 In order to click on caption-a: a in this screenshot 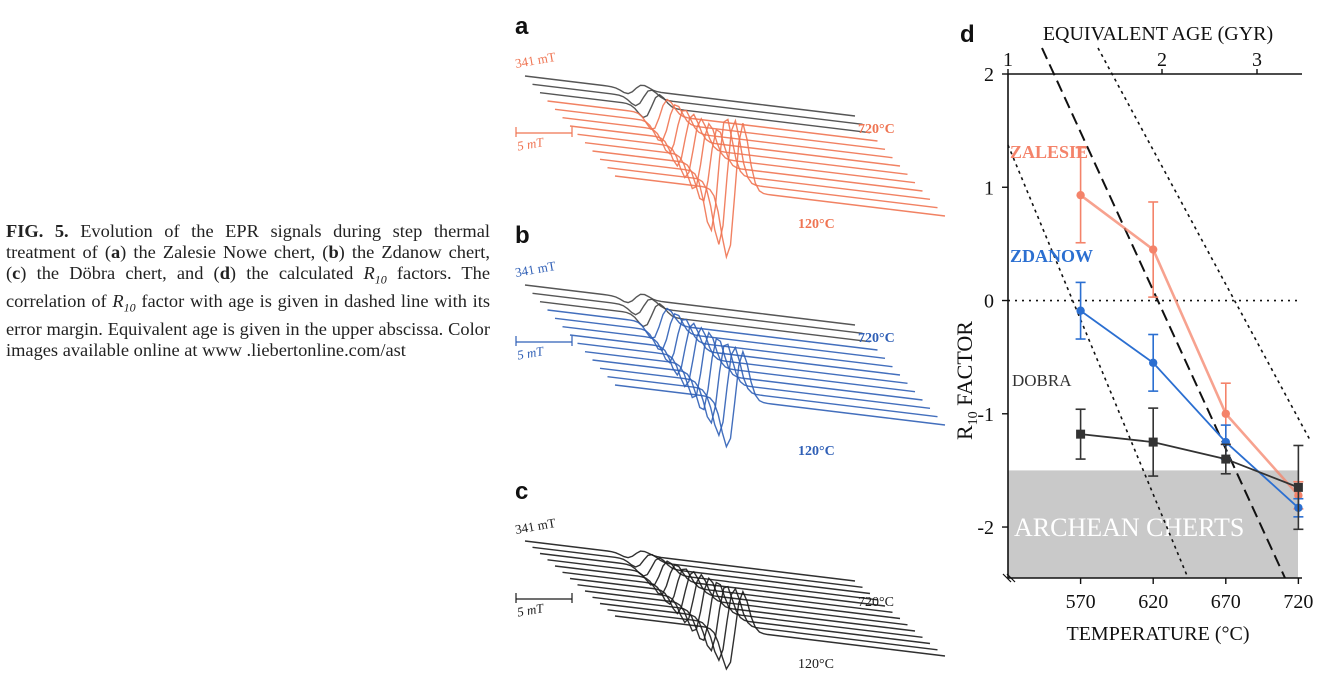, I will do `click(115, 252)`.